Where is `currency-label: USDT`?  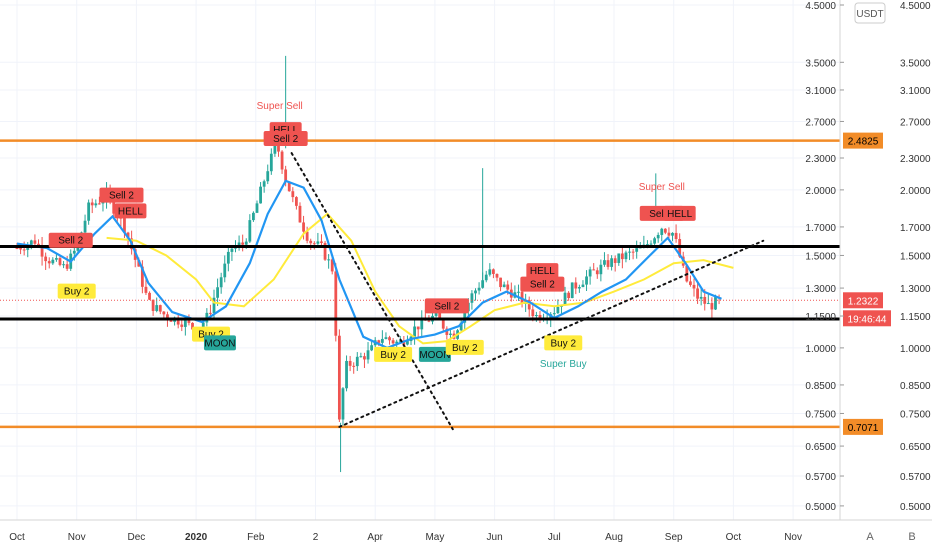
currency-label: USDT is located at coordinates (870, 13).